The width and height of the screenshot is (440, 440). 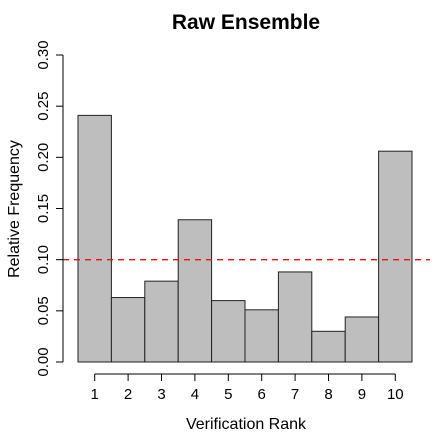 What do you see at coordinates (228, 394) in the screenshot?
I see `x-tick-label: 5` at bounding box center [228, 394].